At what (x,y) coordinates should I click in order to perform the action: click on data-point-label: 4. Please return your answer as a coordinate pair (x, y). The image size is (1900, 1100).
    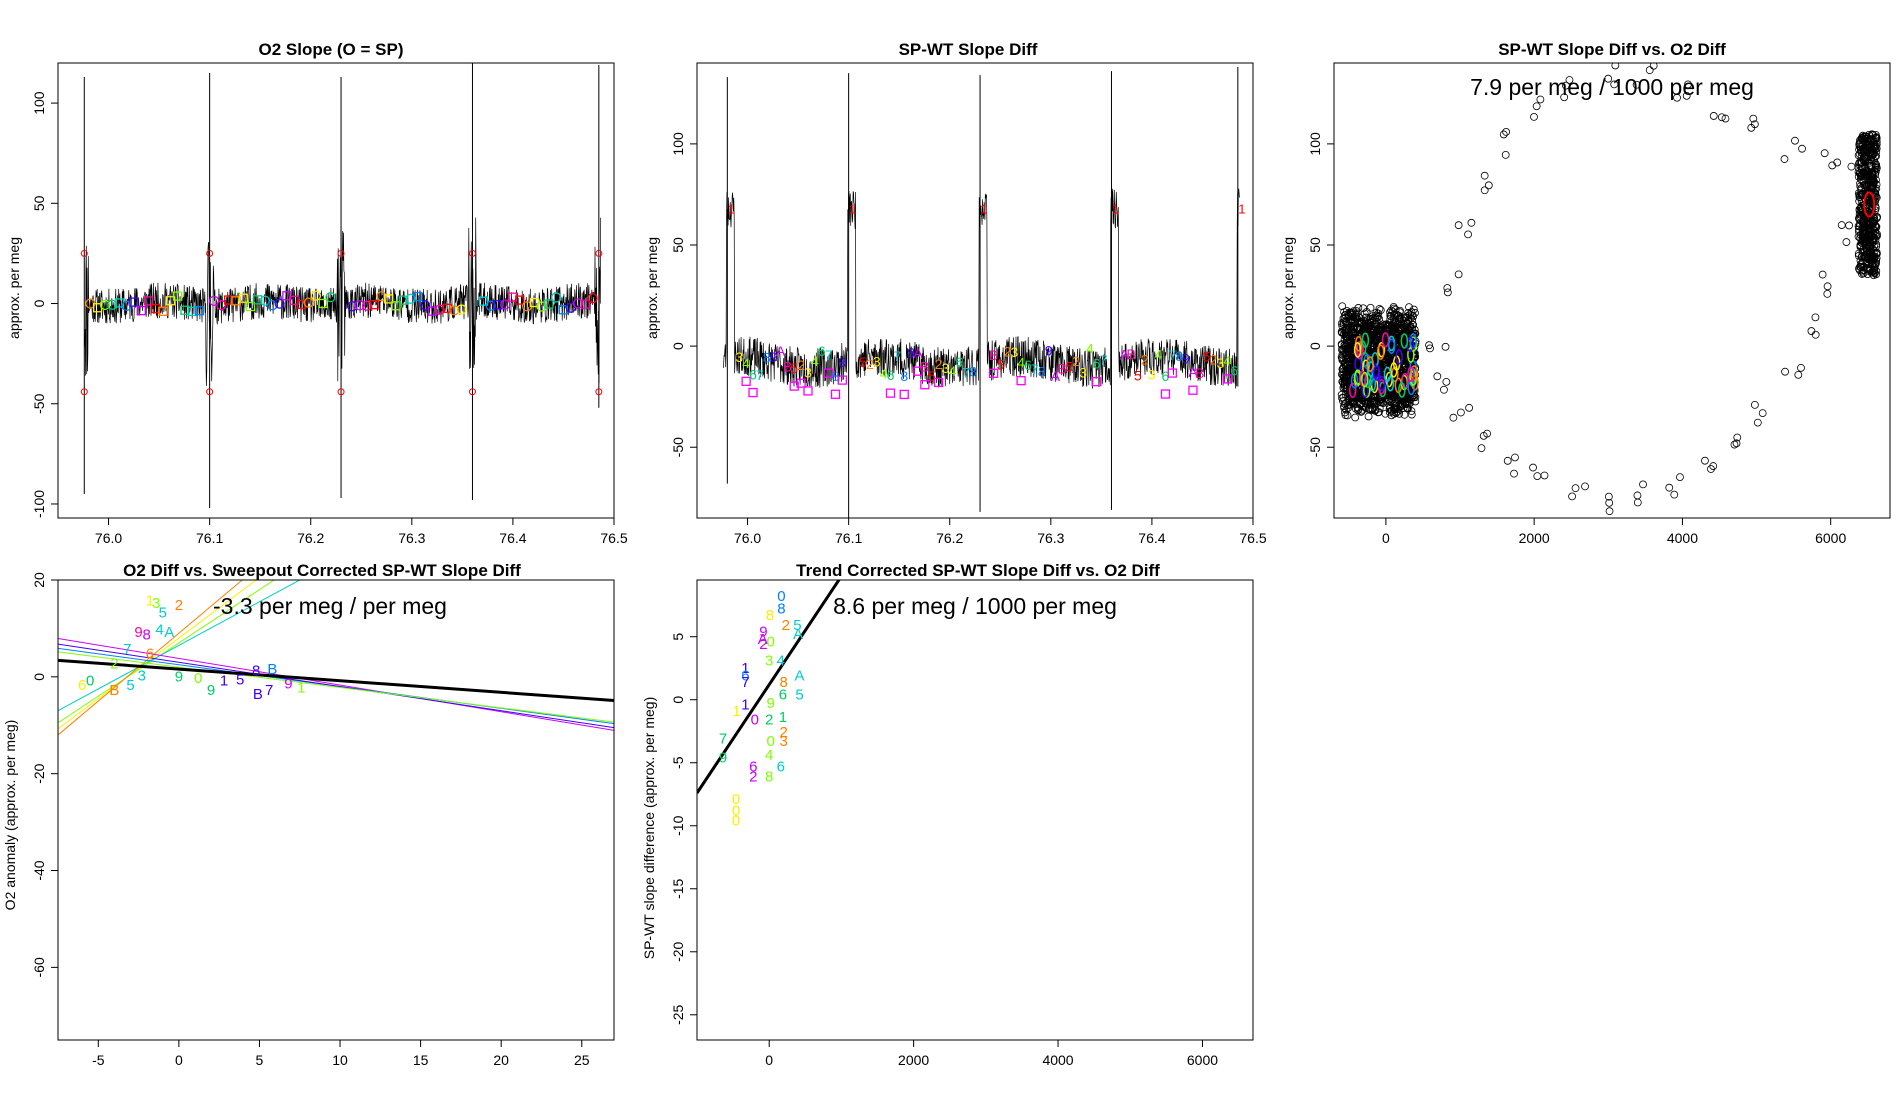
    Looking at the image, I should click on (781, 660).